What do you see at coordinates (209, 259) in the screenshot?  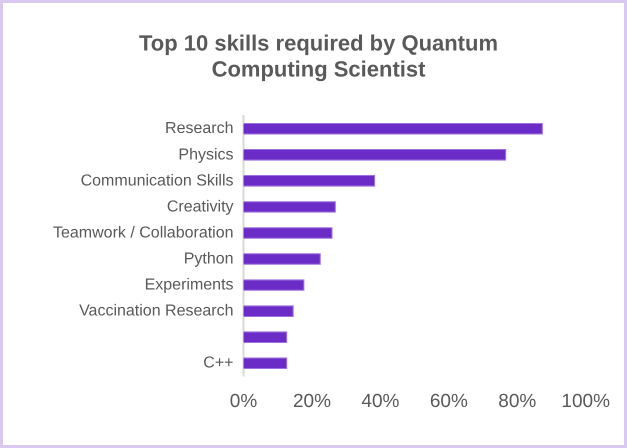 I see `y-tick-label: Python` at bounding box center [209, 259].